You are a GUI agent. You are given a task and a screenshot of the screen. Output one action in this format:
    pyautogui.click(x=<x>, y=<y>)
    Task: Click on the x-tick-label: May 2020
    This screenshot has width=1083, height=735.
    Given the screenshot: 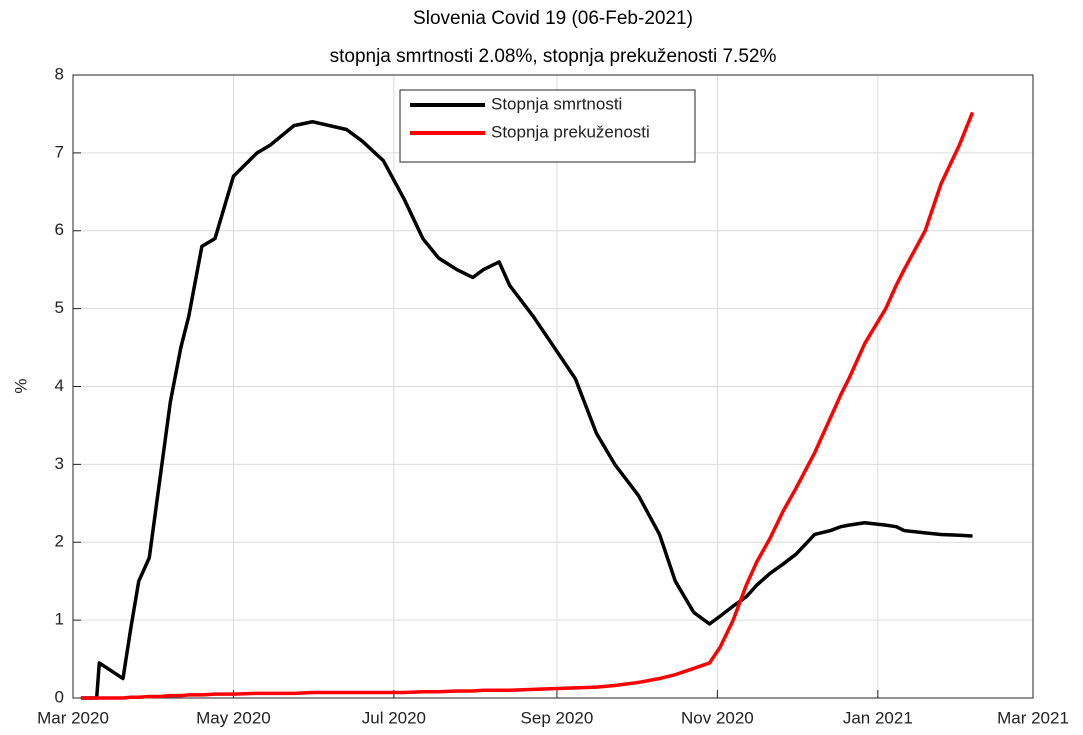 What is the action you would take?
    pyautogui.click(x=233, y=717)
    